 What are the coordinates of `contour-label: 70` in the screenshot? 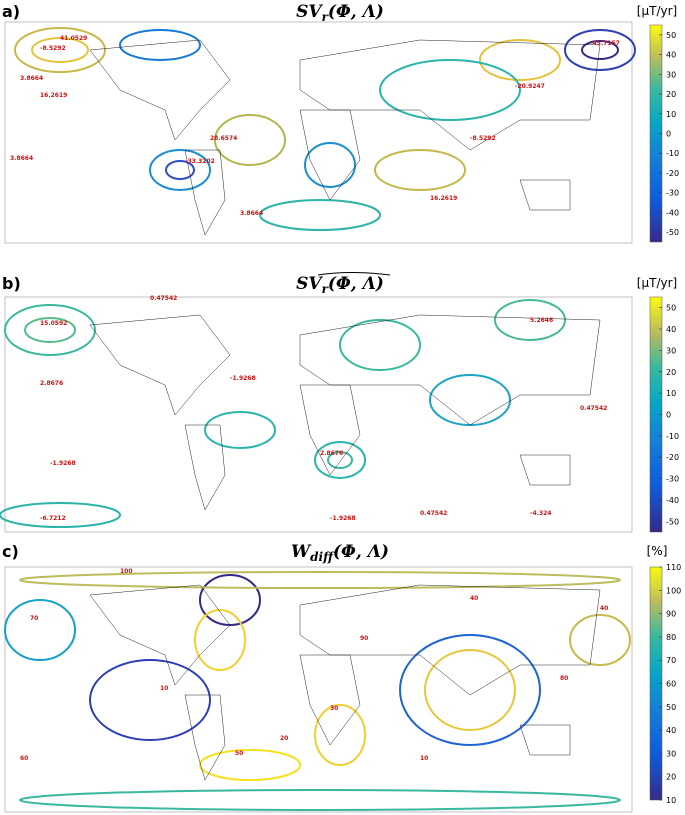 It's located at (34, 618).